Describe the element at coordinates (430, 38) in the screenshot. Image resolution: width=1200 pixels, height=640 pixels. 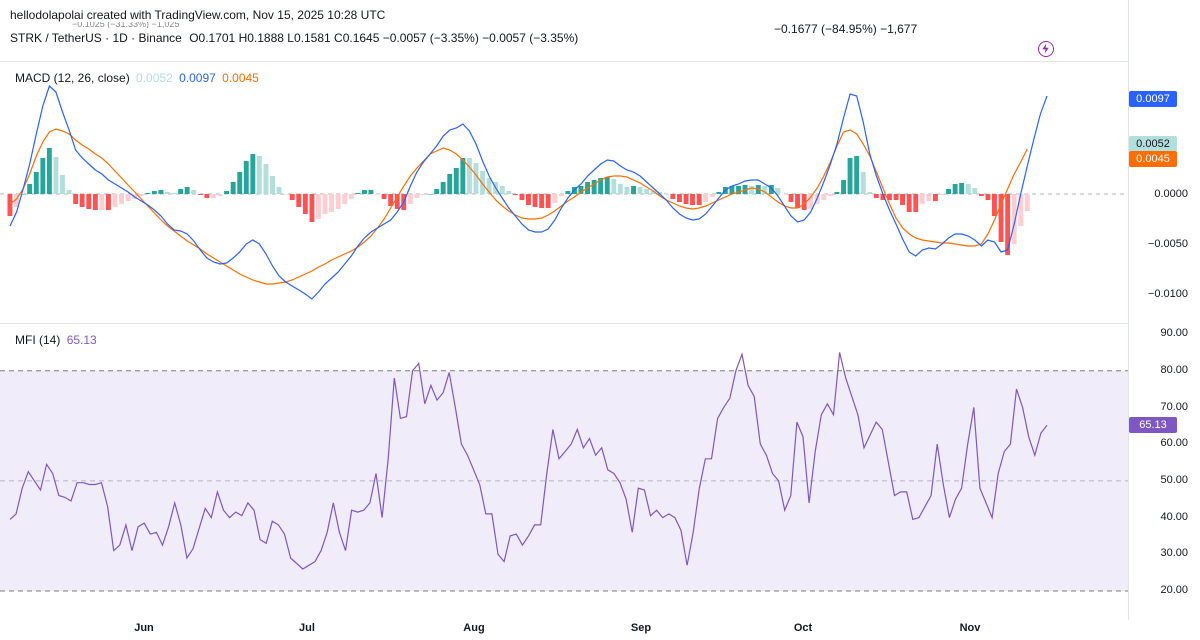
I see `ohlc-change: −0.0057 (−3.35%)` at that location.